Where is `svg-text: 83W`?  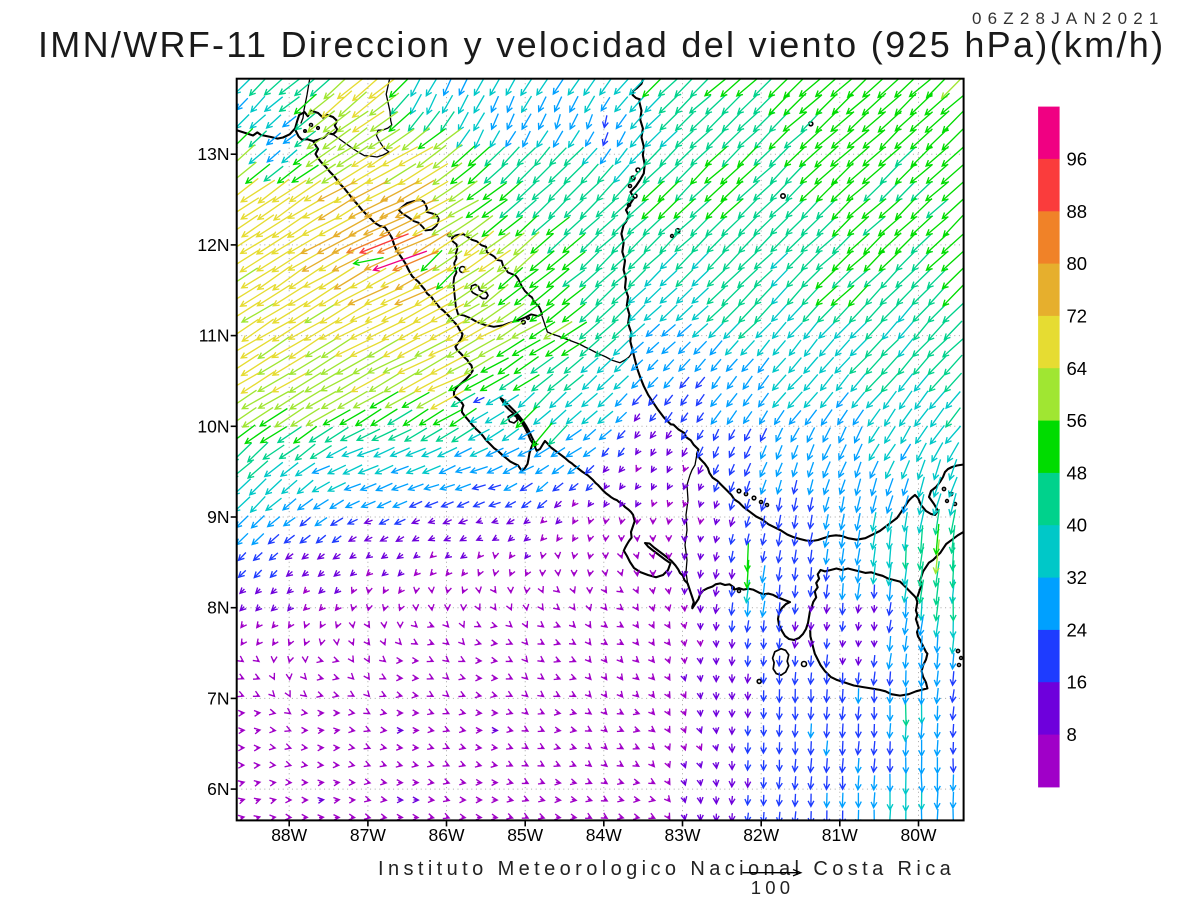 svg-text: 83W is located at coordinates (683, 835).